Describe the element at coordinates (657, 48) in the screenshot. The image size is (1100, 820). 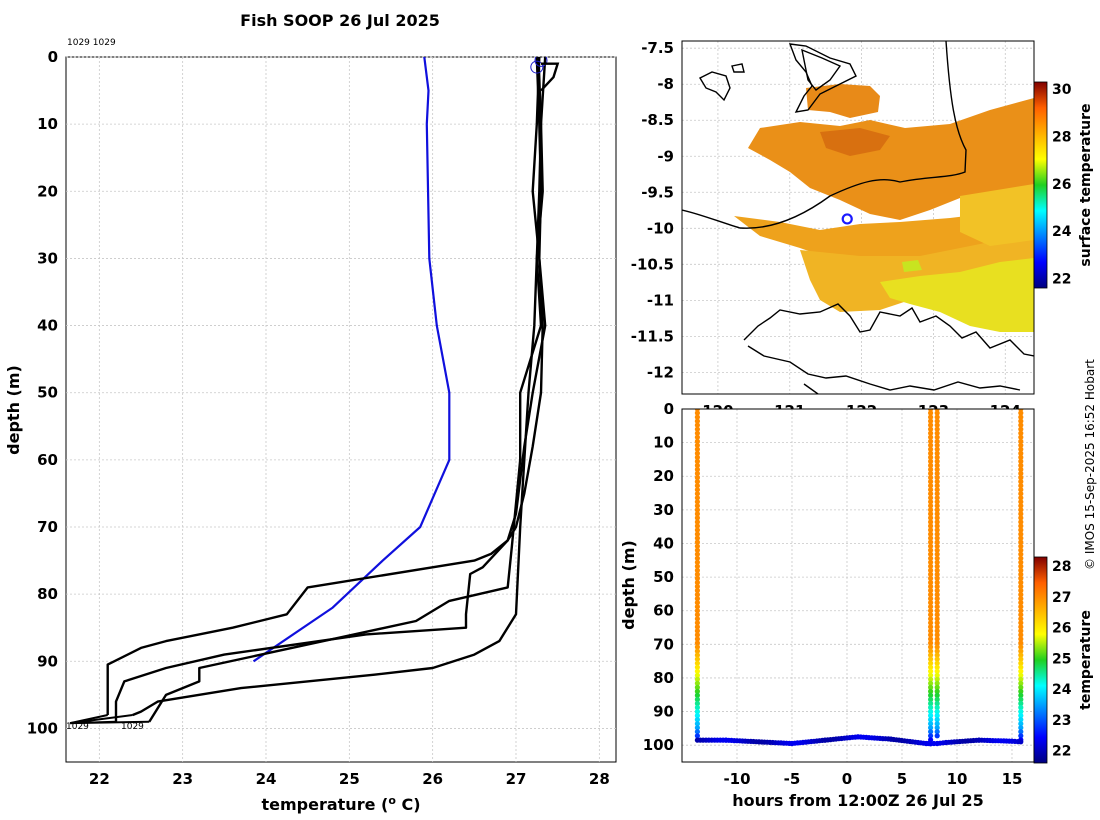
I see `map-ytick-label: -7.5` at that location.